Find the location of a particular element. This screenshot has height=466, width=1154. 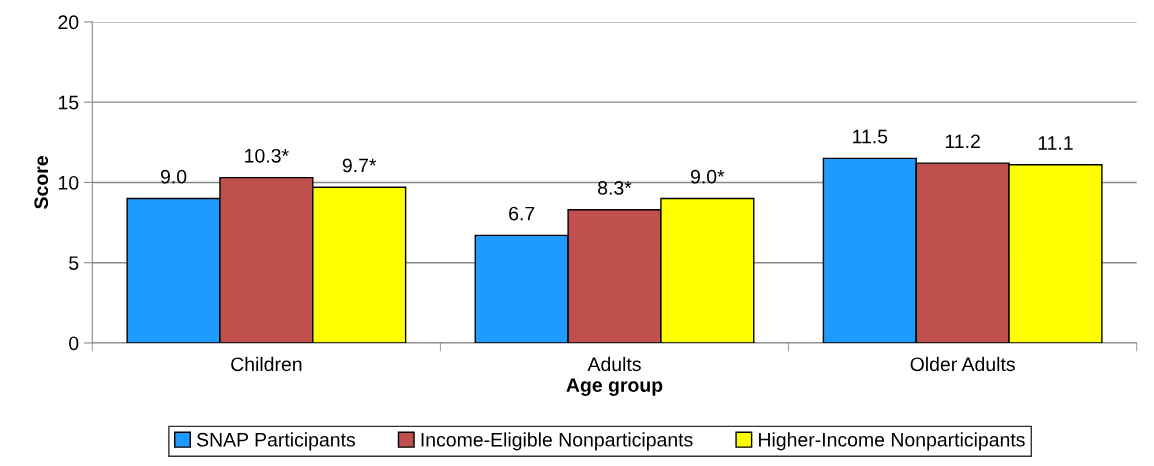

x-axis-title: Age group is located at coordinates (614, 387).